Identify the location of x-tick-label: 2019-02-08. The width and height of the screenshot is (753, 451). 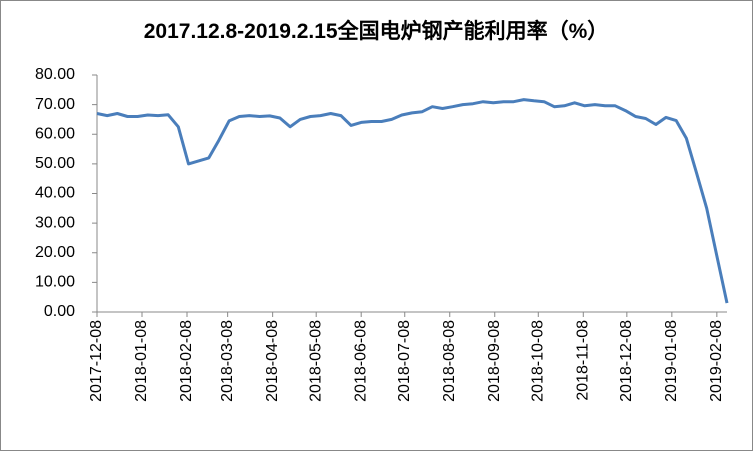
(716, 361).